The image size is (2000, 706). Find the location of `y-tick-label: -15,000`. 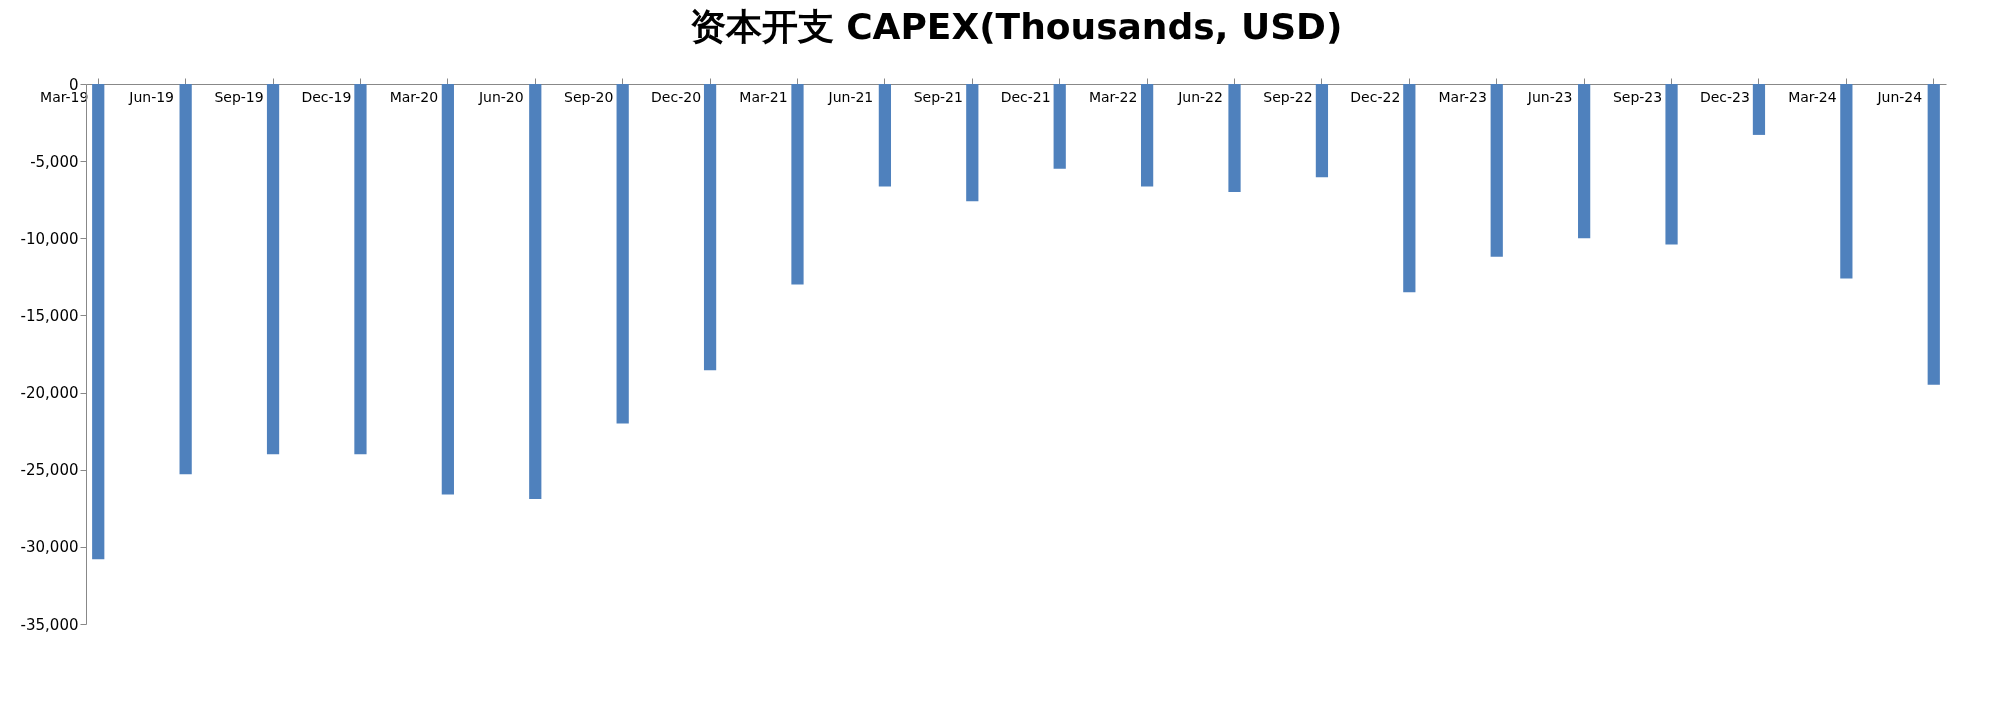

y-tick-label: -15,000 is located at coordinates (49, 315).